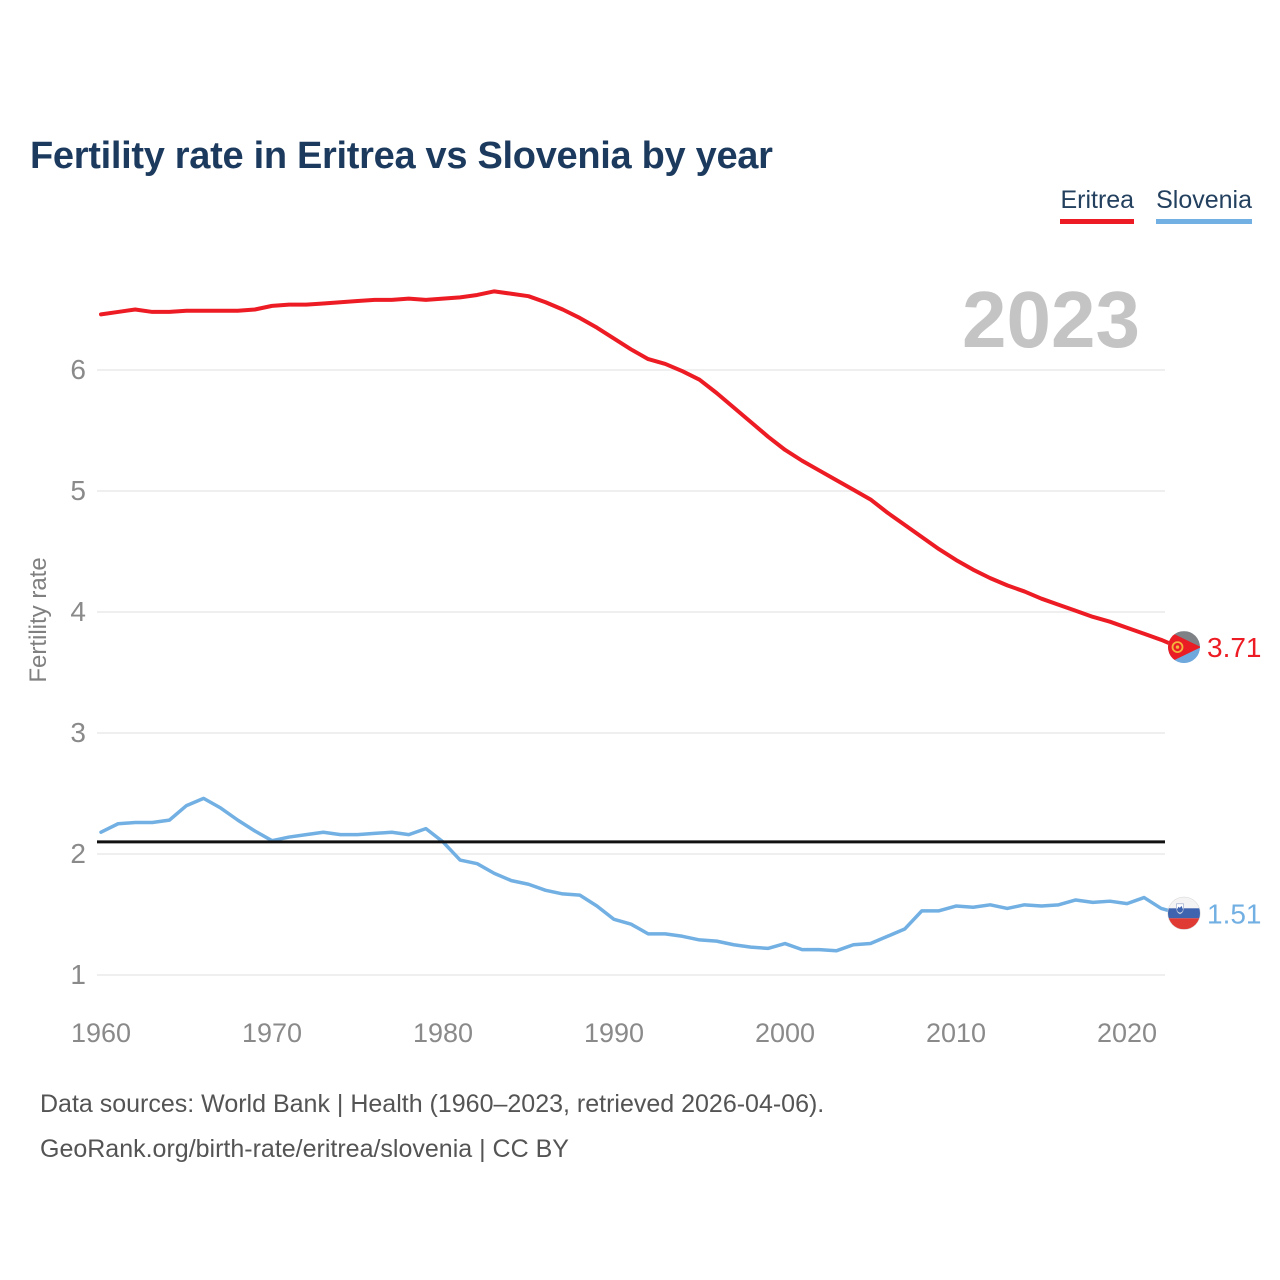 The width and height of the screenshot is (1280, 1280). I want to click on eritrea-flag-triangle, so click(1184, 647).